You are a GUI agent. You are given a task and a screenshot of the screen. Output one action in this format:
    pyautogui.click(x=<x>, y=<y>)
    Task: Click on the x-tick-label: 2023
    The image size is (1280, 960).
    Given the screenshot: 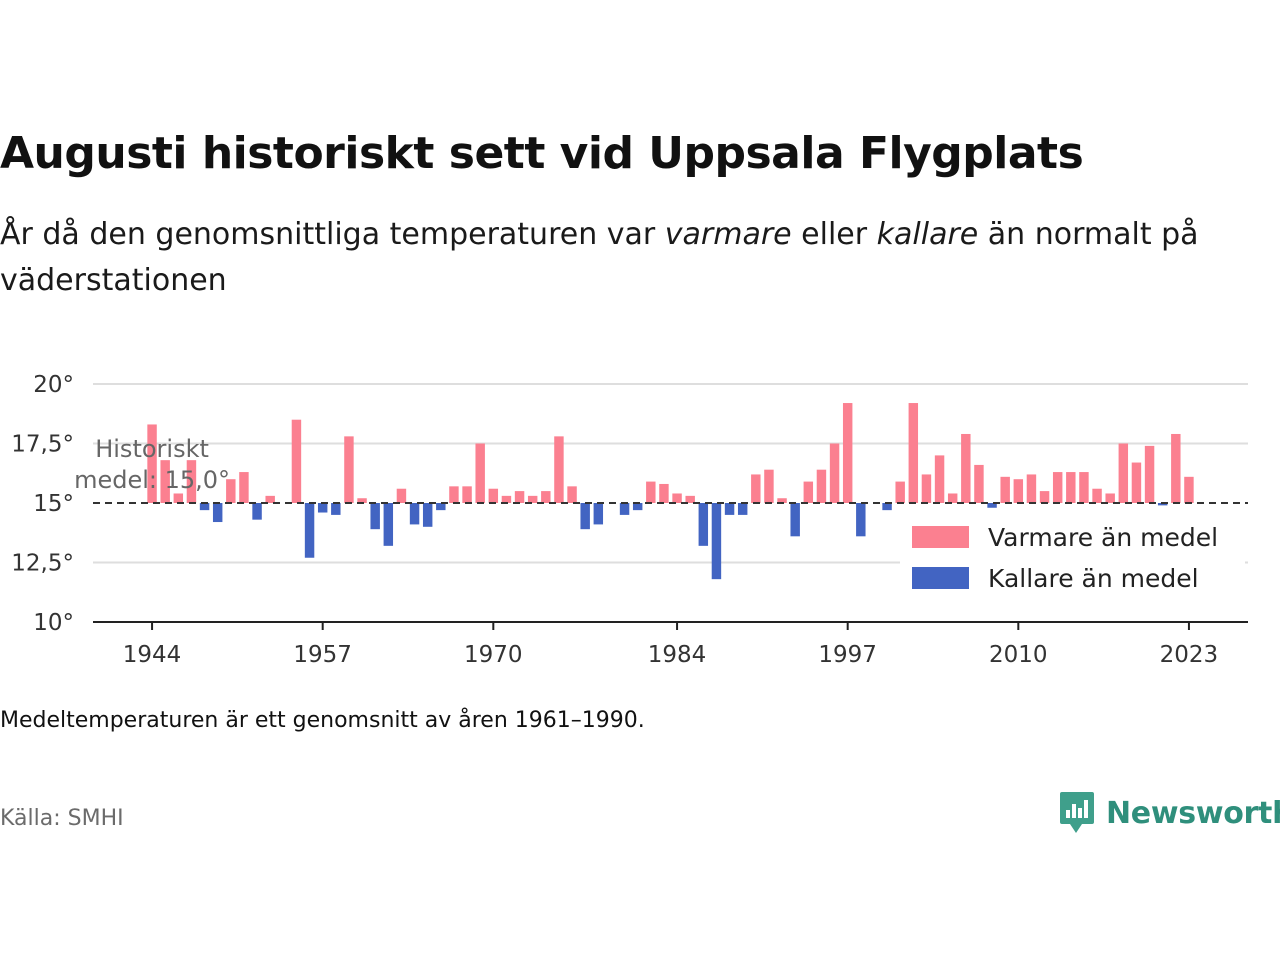 What is the action you would take?
    pyautogui.click(x=1189, y=655)
    